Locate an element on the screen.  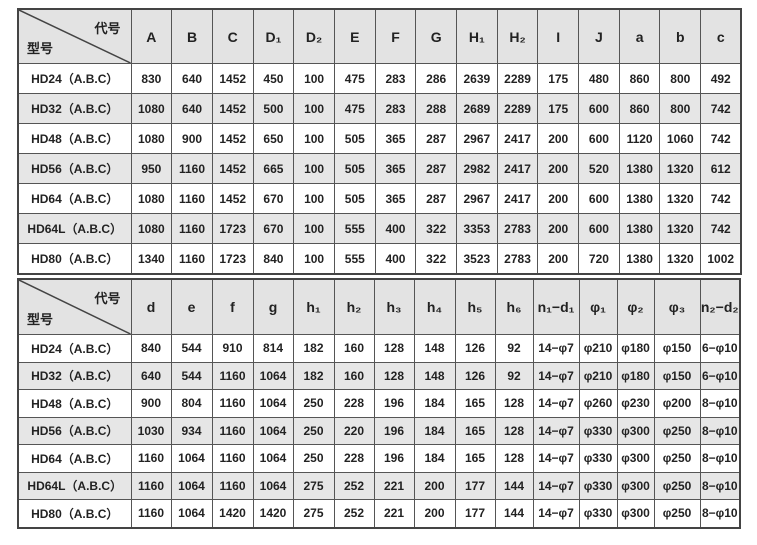
value-cell: 177 is located at coordinates (475, 513).